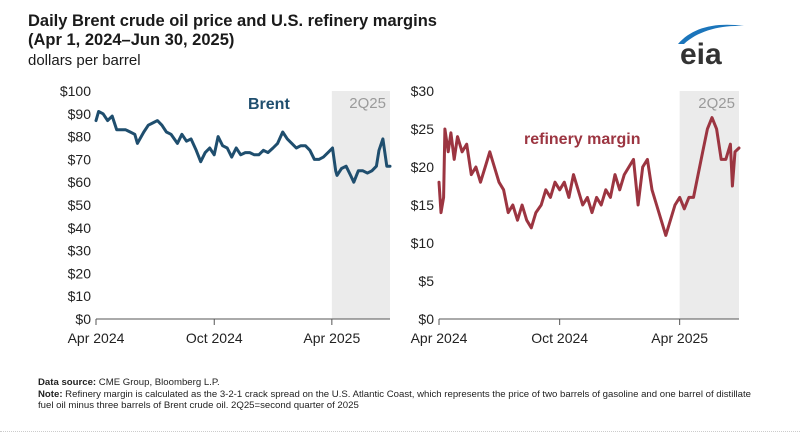 The image size is (800, 445). Describe the element at coordinates (75, 91) in the screenshot. I see `brent-y-tick-label: $100` at that location.